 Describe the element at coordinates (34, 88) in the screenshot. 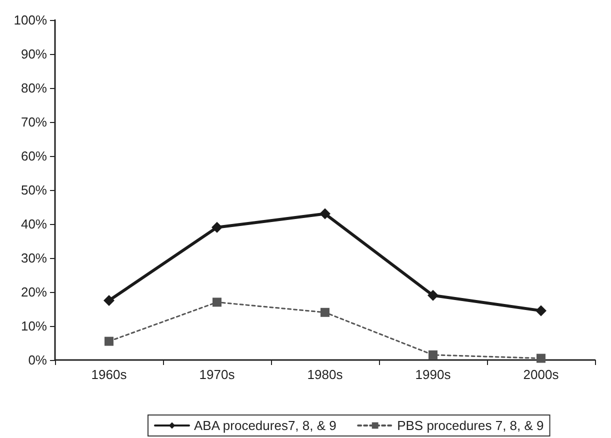

I see `y-tick-label: 80%` at that location.